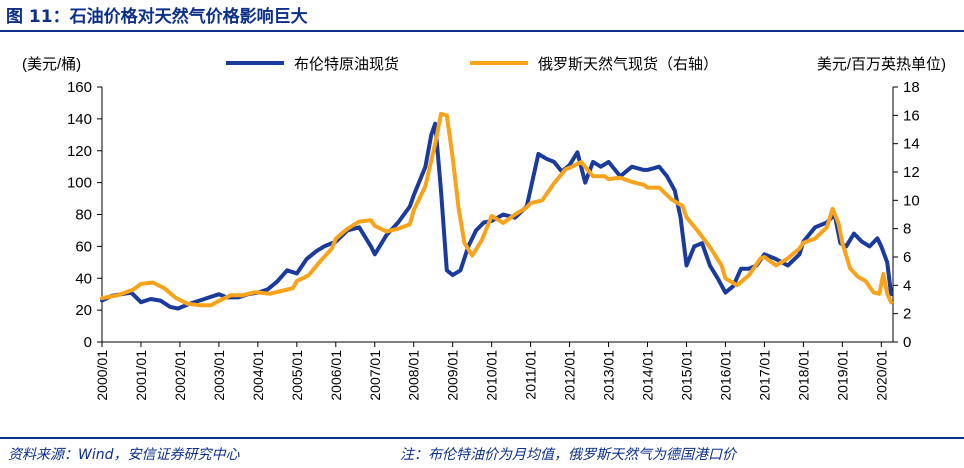 This screenshot has width=964, height=468. I want to click on source-note: 资料来源：Wind，安信证券研究中心, so click(124, 455).